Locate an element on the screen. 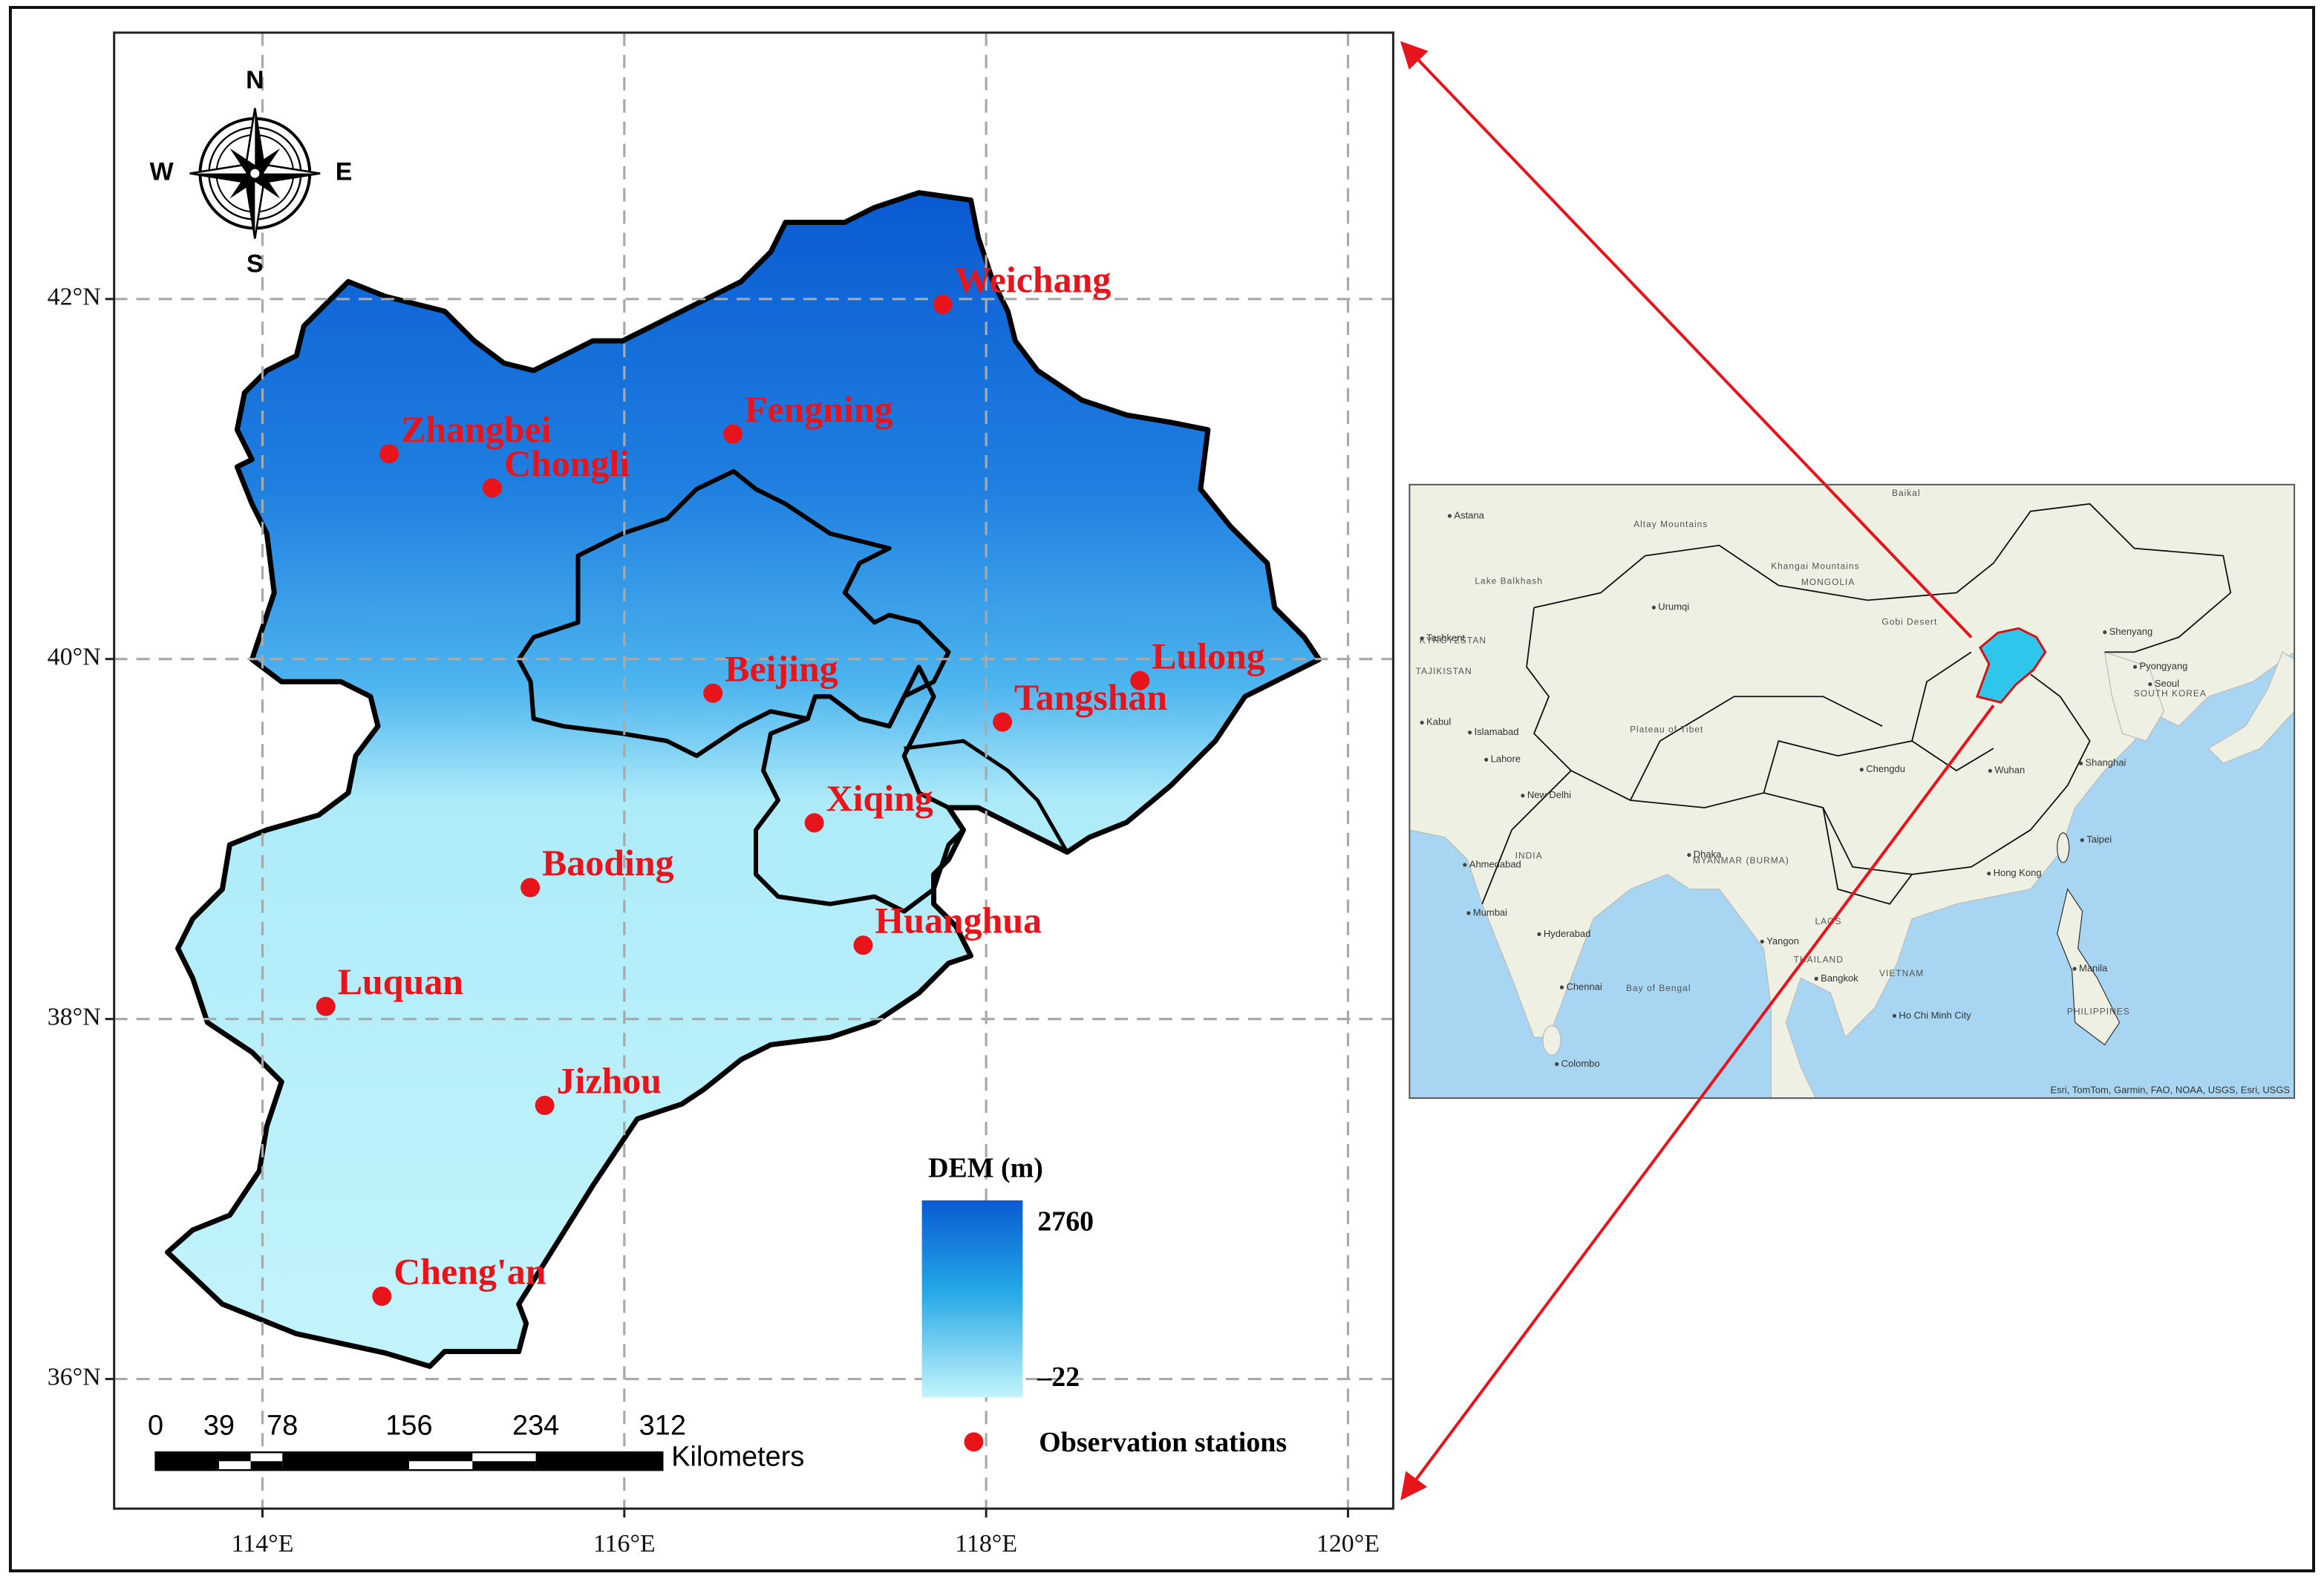  scale-tick-label: 312 is located at coordinates (662, 1425).